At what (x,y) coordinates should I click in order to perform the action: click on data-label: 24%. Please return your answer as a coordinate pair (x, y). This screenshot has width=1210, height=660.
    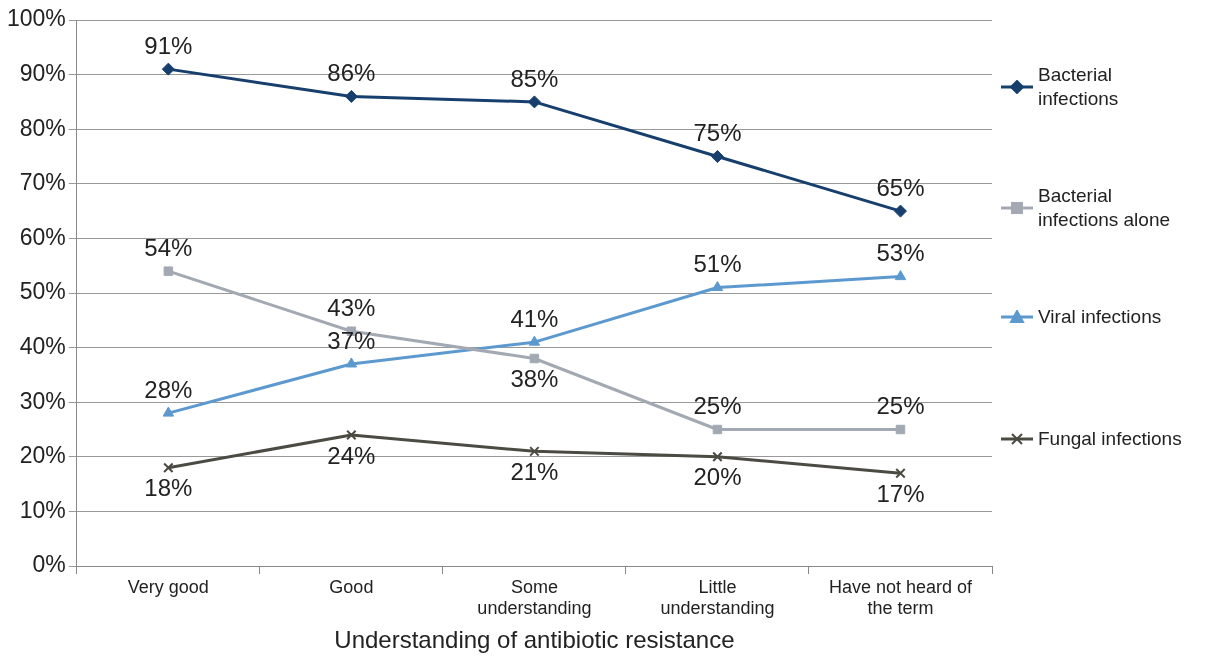
    Looking at the image, I should click on (351, 455).